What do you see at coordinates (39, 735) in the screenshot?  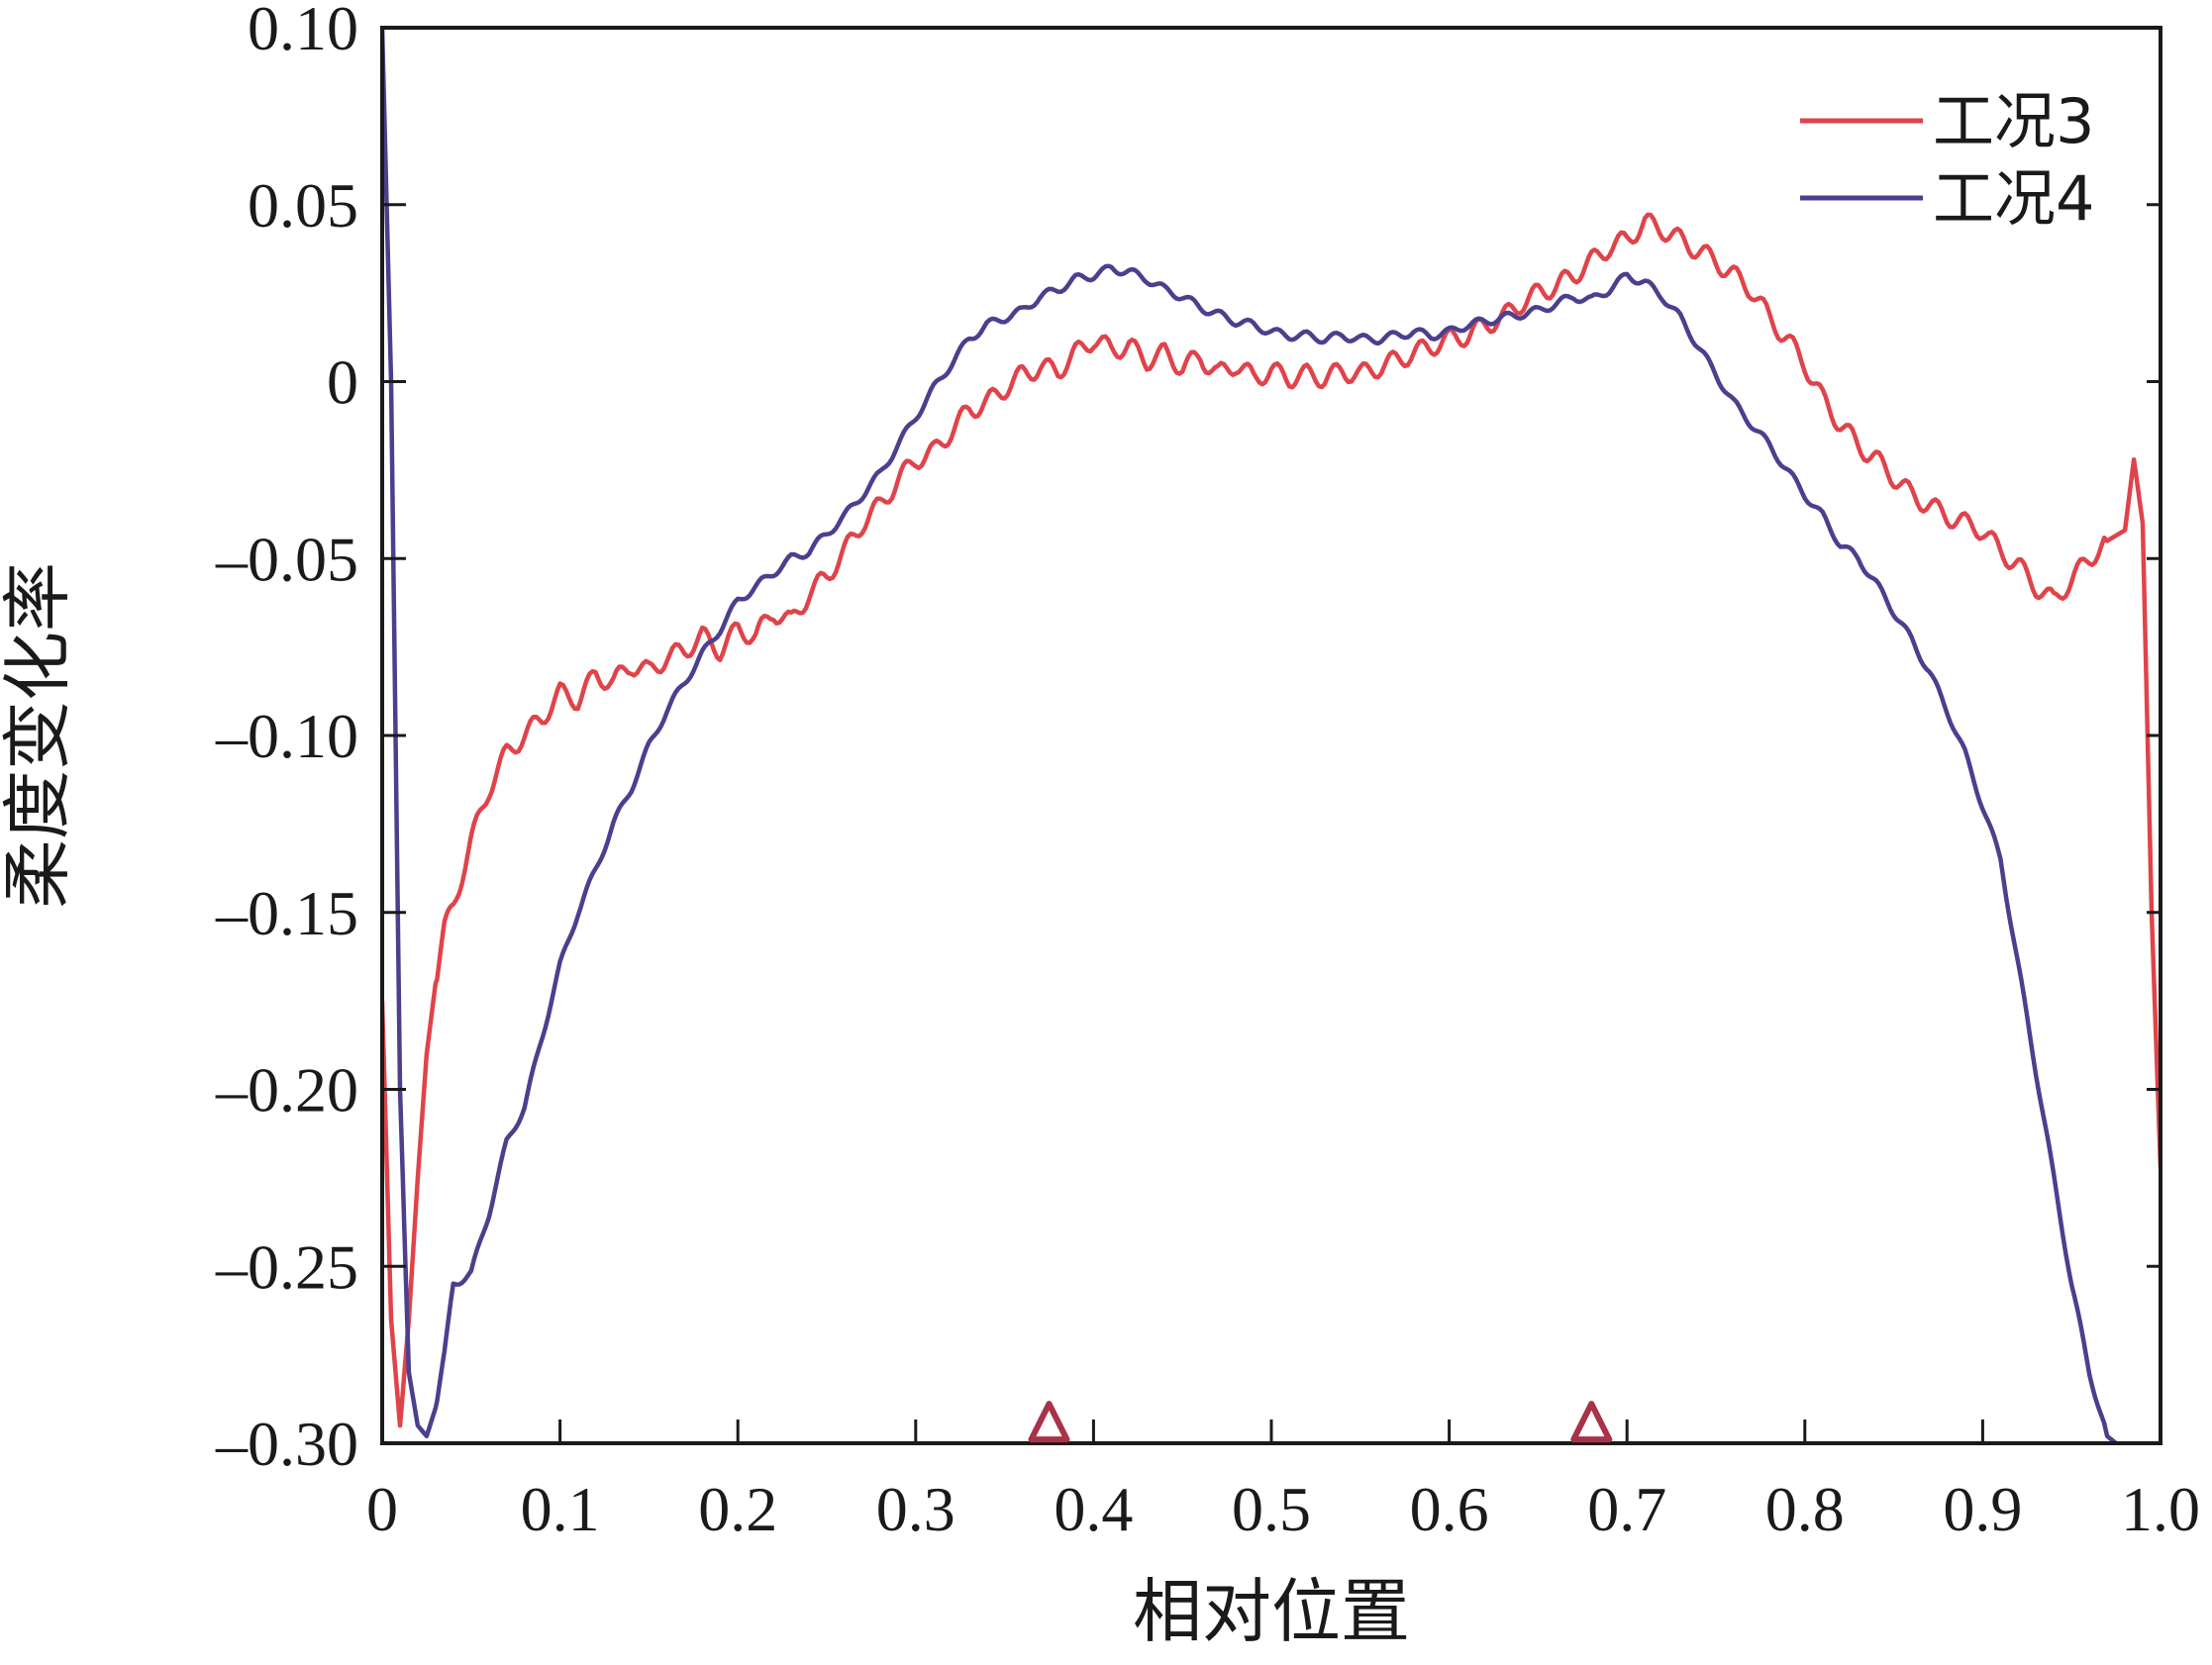 I see `y-axis-title: 柔度变化率` at bounding box center [39, 735].